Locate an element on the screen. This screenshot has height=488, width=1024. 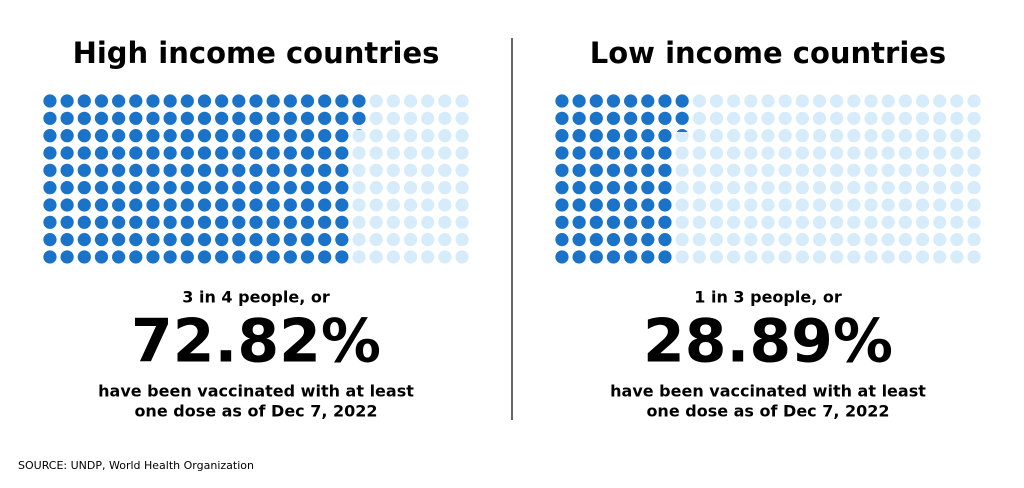
note: one dose as of Dec 7, 2022 is located at coordinates (255, 411).